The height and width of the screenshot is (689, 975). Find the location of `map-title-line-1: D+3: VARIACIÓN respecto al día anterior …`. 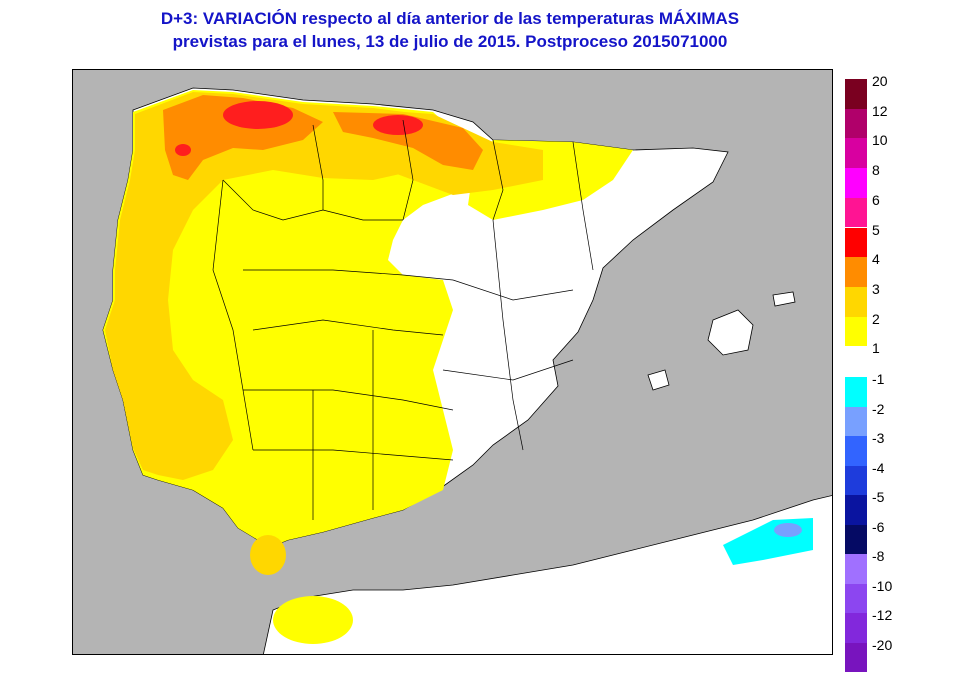

map-title-line-1: D+3: VARIACIÓN respecto al día anterior … is located at coordinates (450, 18).